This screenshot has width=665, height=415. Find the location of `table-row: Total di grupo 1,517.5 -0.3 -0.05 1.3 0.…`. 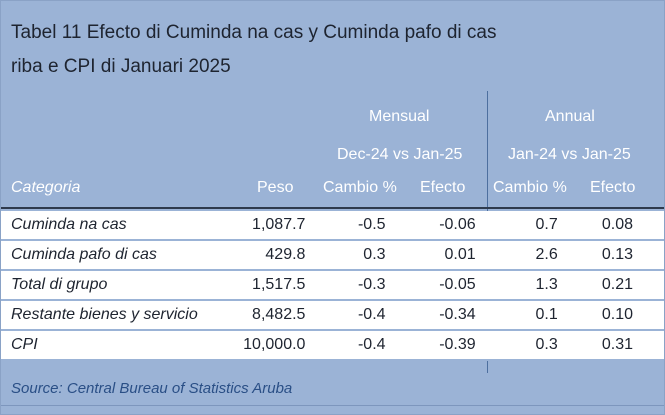

table-row: Total di grupo 1,517.5 -0.3 -0.05 1.3 0.… is located at coordinates (332, 285).